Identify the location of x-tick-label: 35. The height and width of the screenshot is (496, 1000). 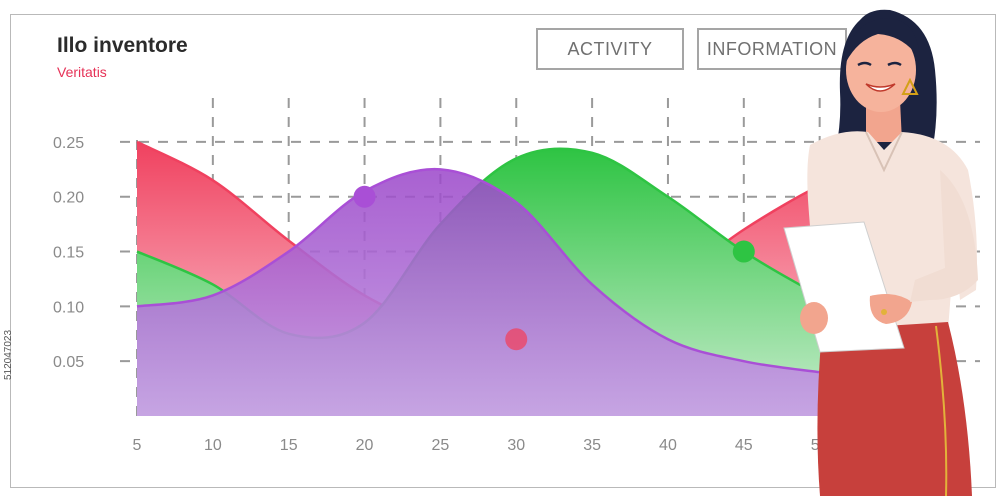
(592, 445).